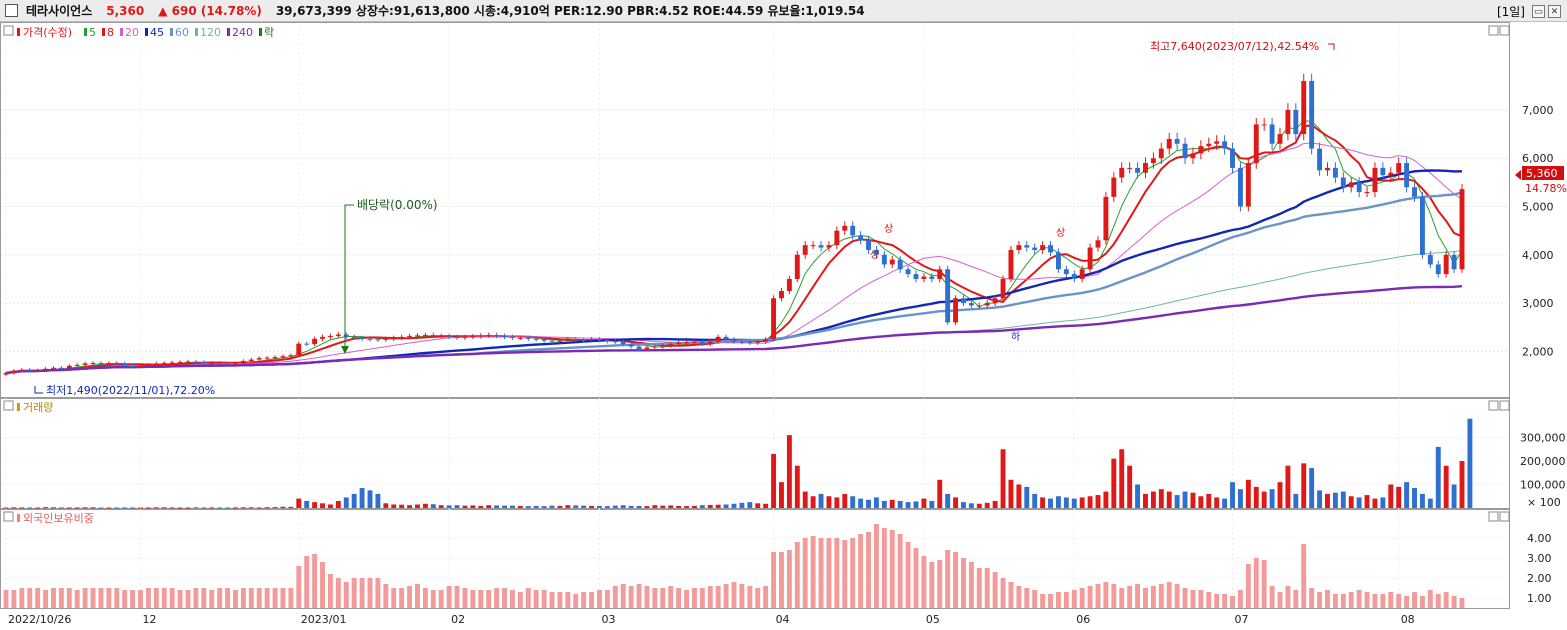 Image resolution: width=1567 pixels, height=630 pixels. I want to click on price-legend: 가격(수정) 5 8 20 45 60 120 240 락, so click(145, 32).